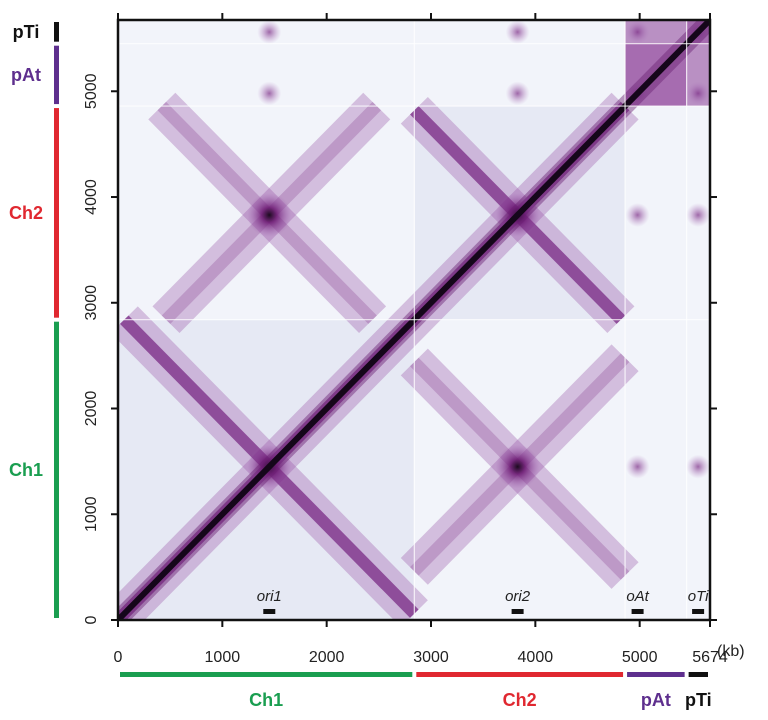 Image resolution: width=768 pixels, height=720 pixels. What do you see at coordinates (431, 657) in the screenshot?
I see `x-tick-label: 3000` at bounding box center [431, 657].